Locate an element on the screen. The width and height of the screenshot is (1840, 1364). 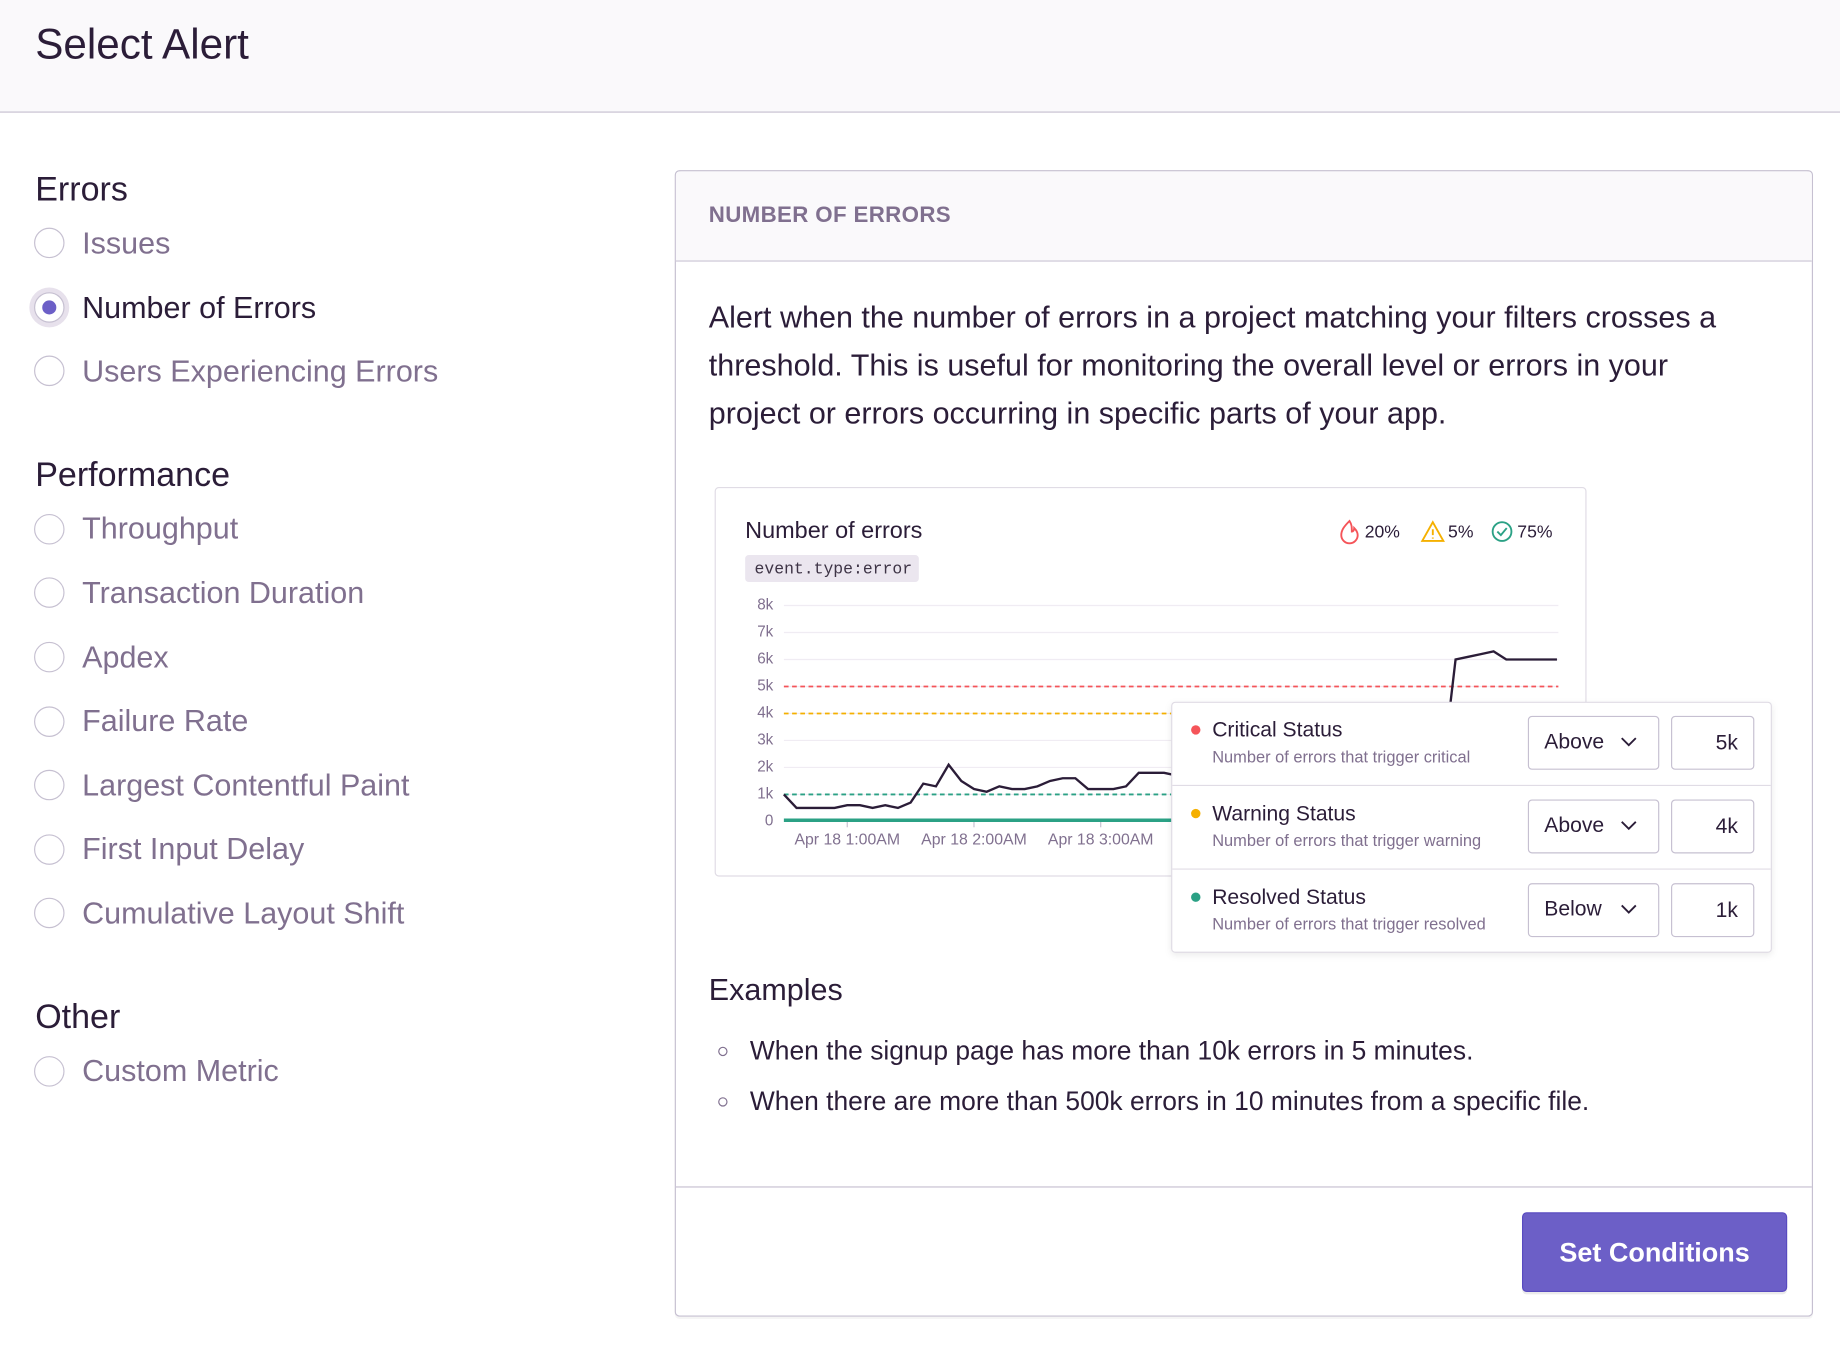
radio-option: Users Experiencing Errors is located at coordinates (328, 371).